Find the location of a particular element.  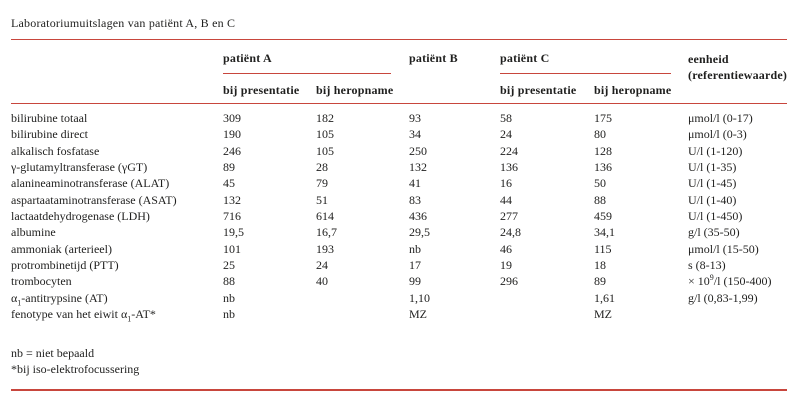

unit-header-line2: (referentiewaarde) is located at coordinates (738, 75).